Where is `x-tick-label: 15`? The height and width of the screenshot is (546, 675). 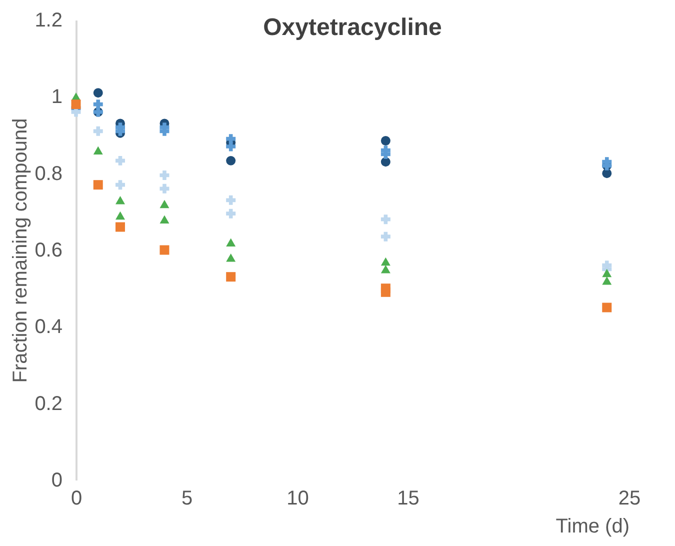 x-tick-label: 15 is located at coordinates (408, 499).